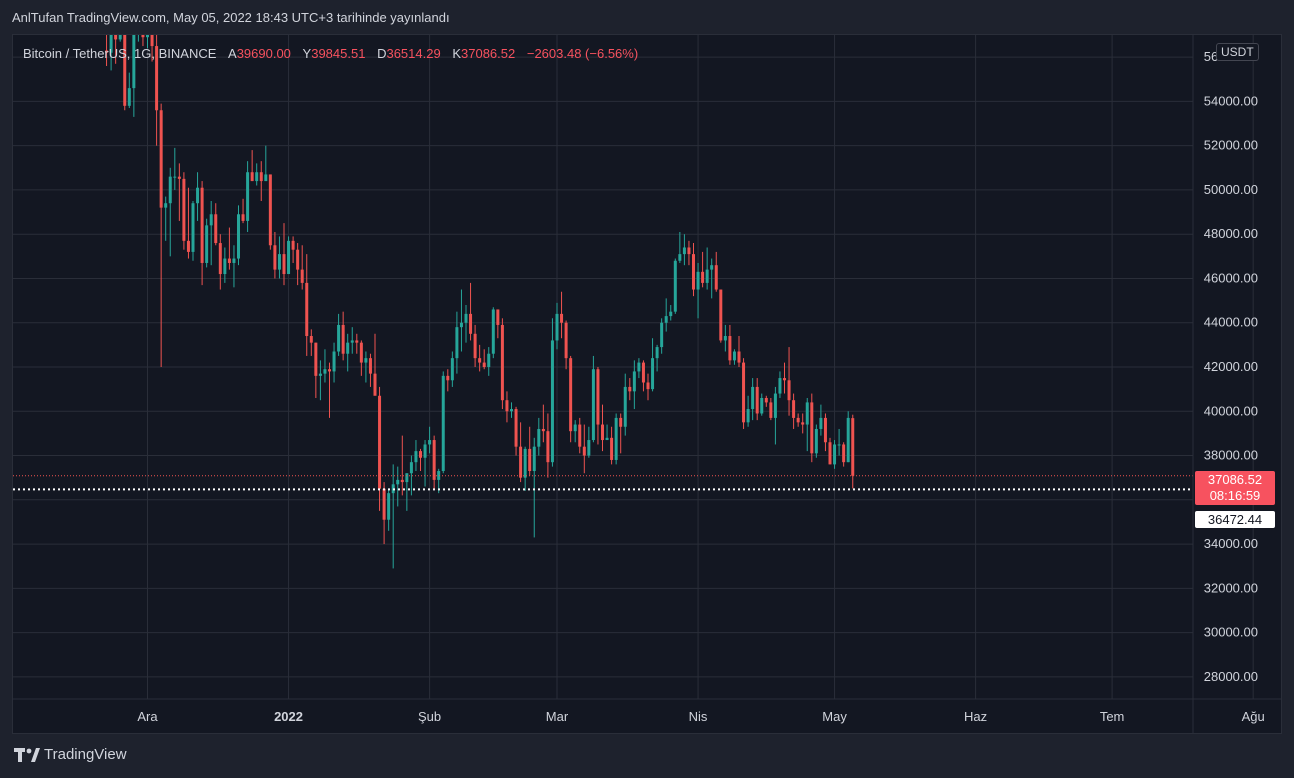 This screenshot has height=778, width=1294. What do you see at coordinates (85, 754) in the screenshot?
I see `brand-name: TradingView` at bounding box center [85, 754].